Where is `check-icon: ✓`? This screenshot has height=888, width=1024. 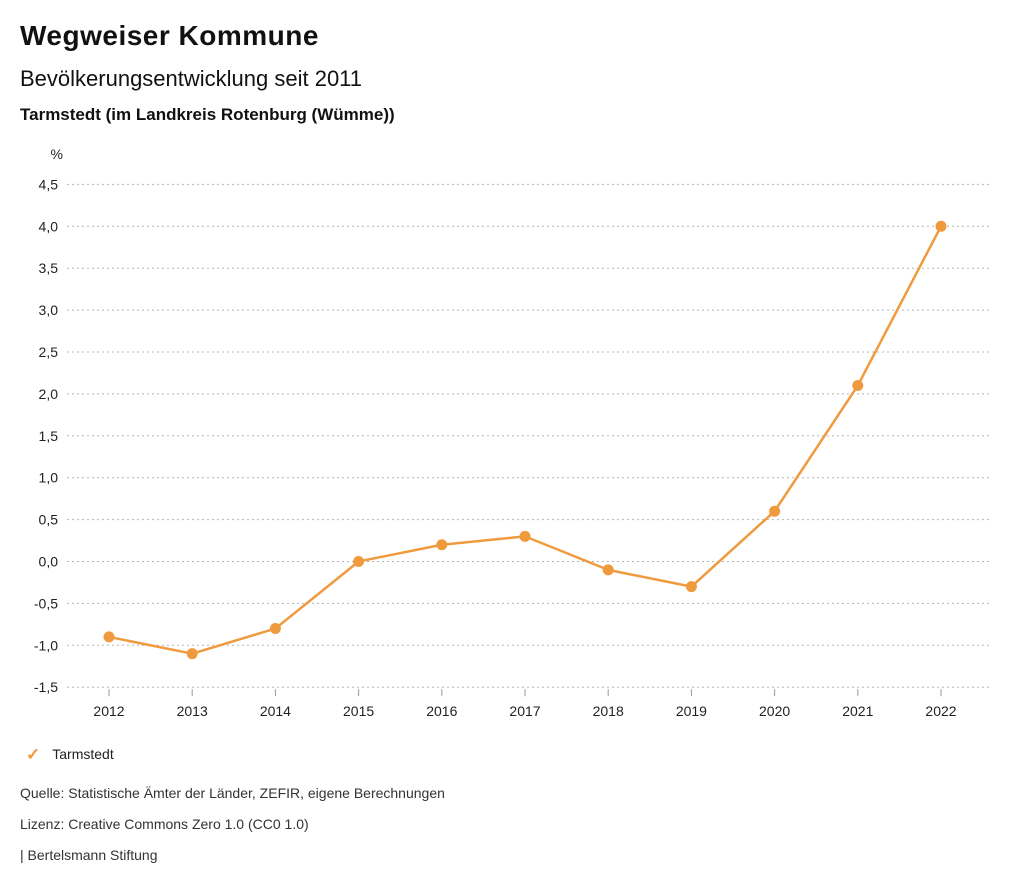 check-icon: ✓ is located at coordinates (33, 754).